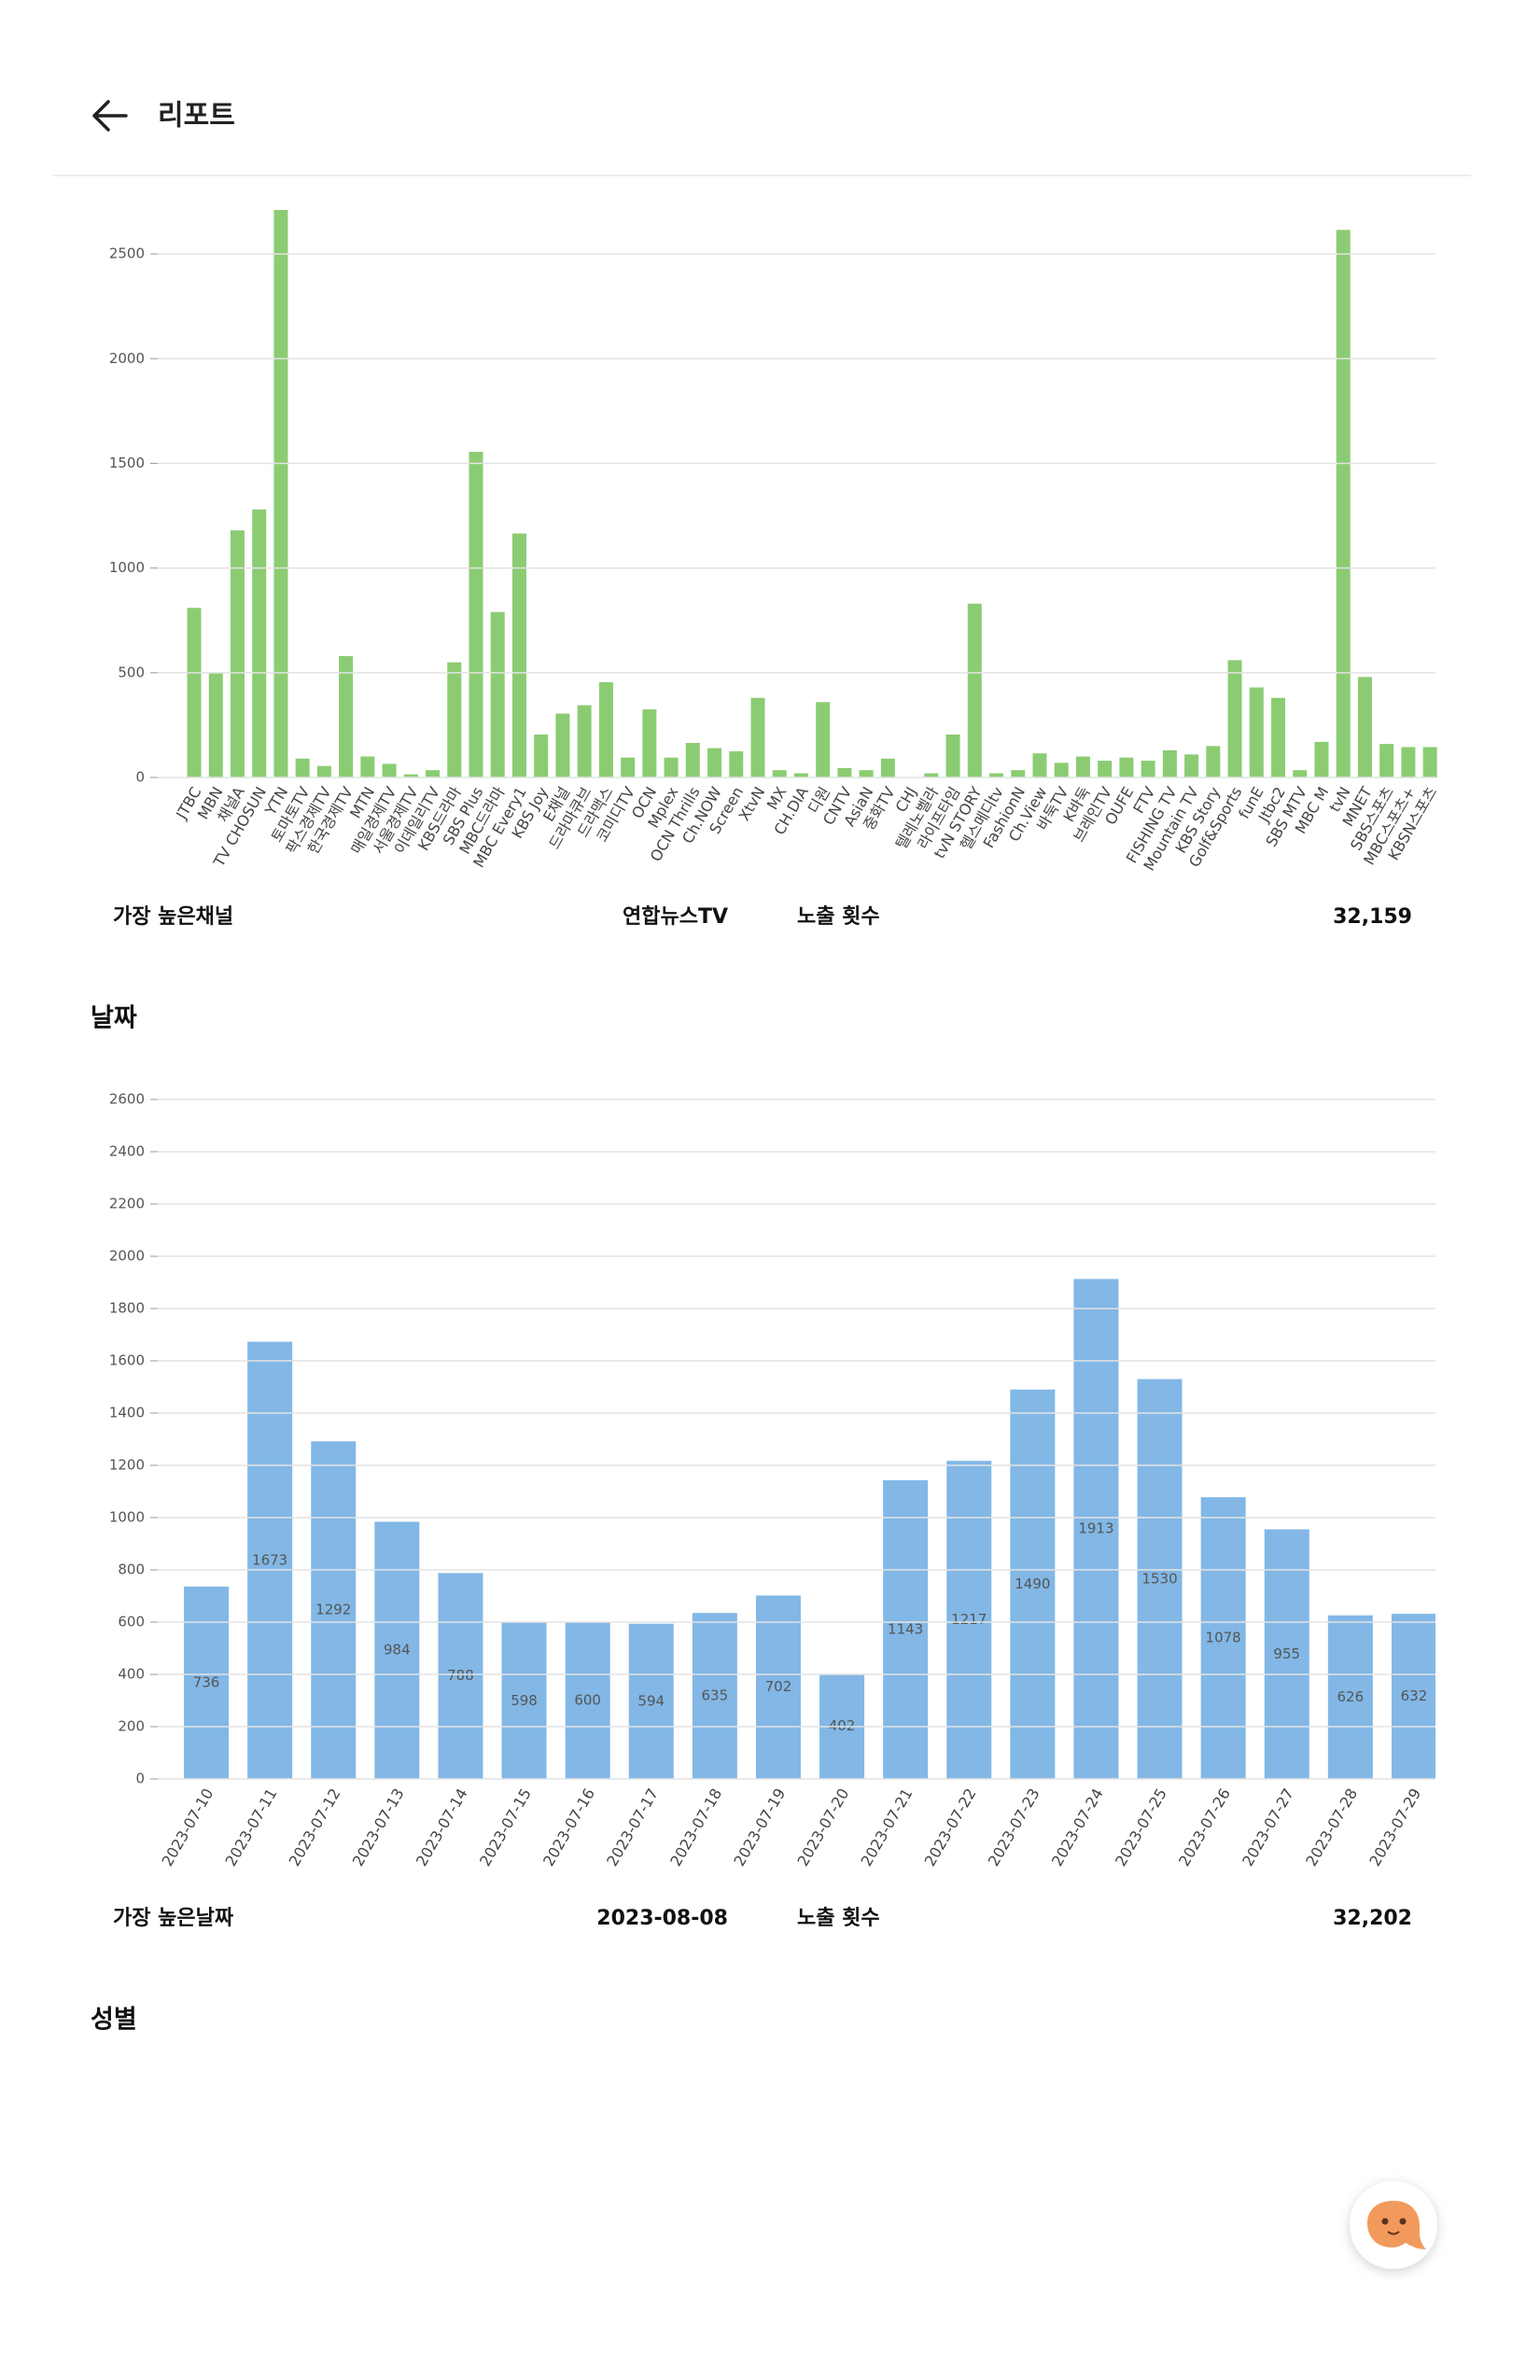  Describe the element at coordinates (1141, 1827) in the screenshot. I see `x-tick-label: 2023-07-25` at that location.